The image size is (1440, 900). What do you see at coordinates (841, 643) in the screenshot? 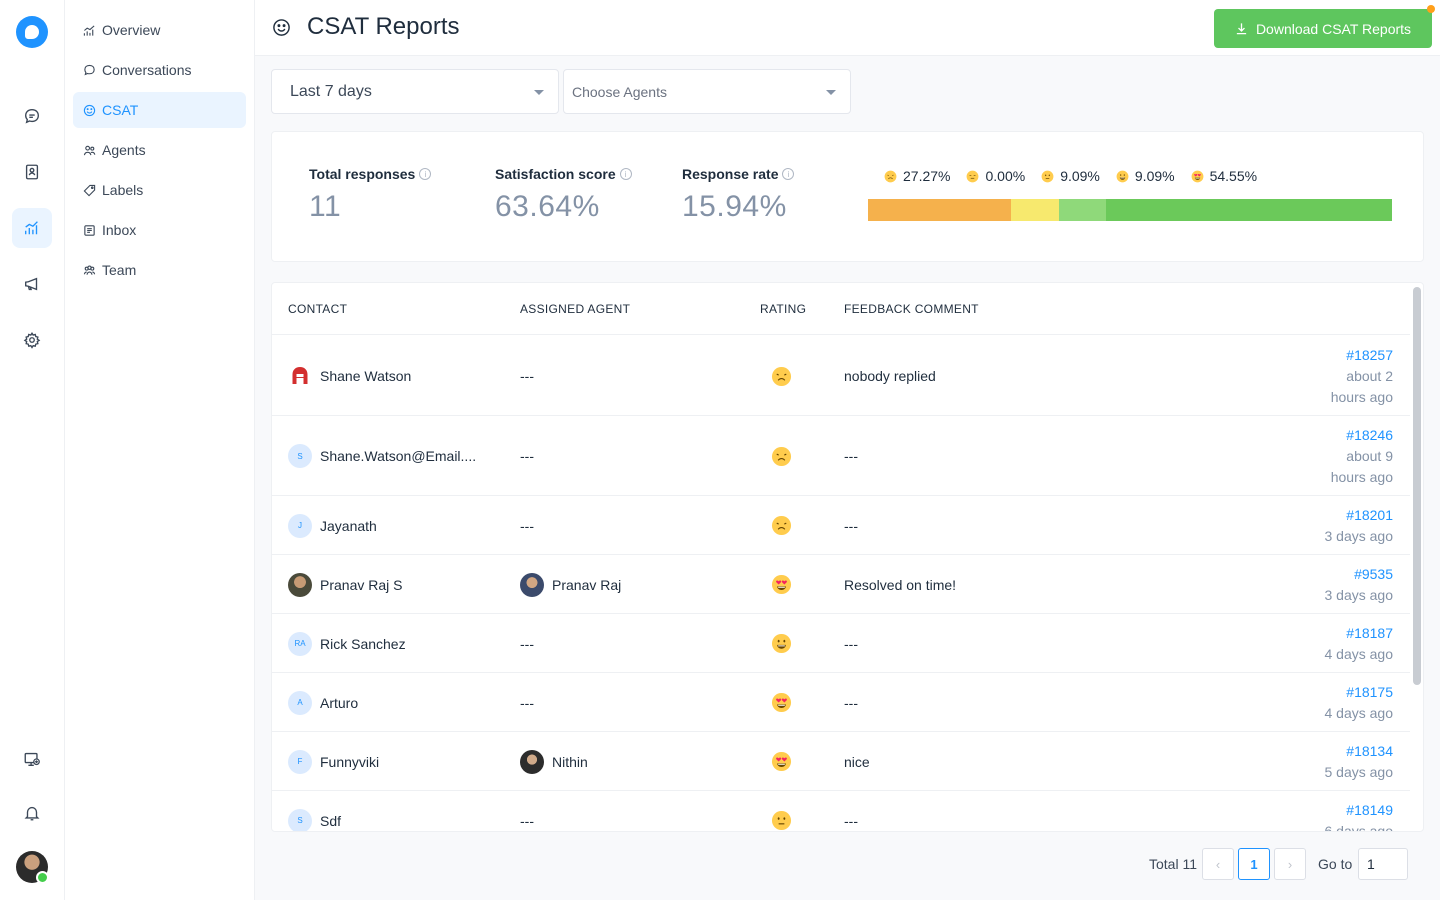
I see `table-row: RA Rick Sanchez --- --- #18187 4 days ago` at bounding box center [841, 643].